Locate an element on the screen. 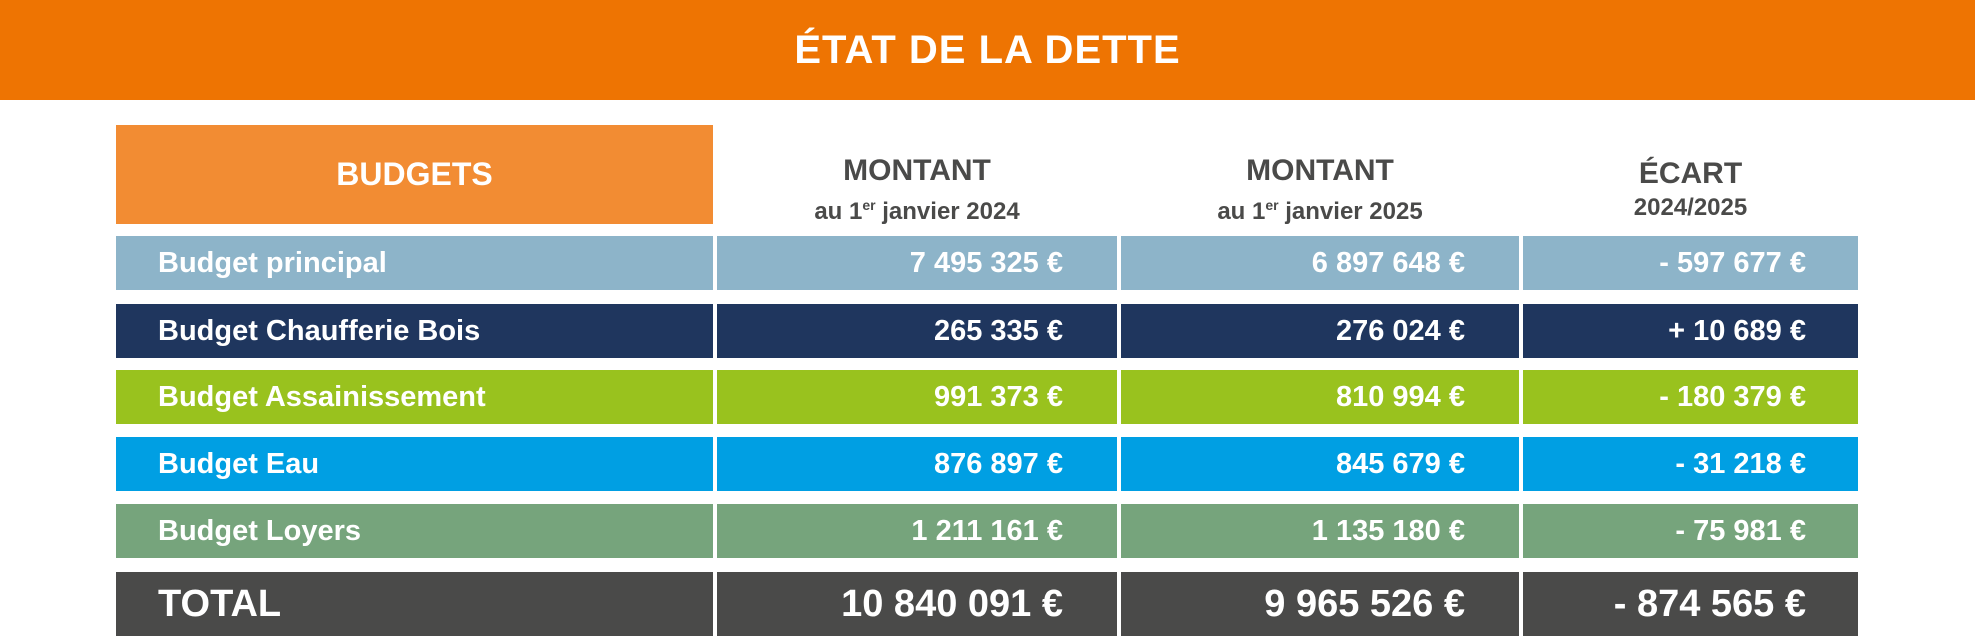  header-line2: au 1er janvier 2025 is located at coordinates (1319, 208).